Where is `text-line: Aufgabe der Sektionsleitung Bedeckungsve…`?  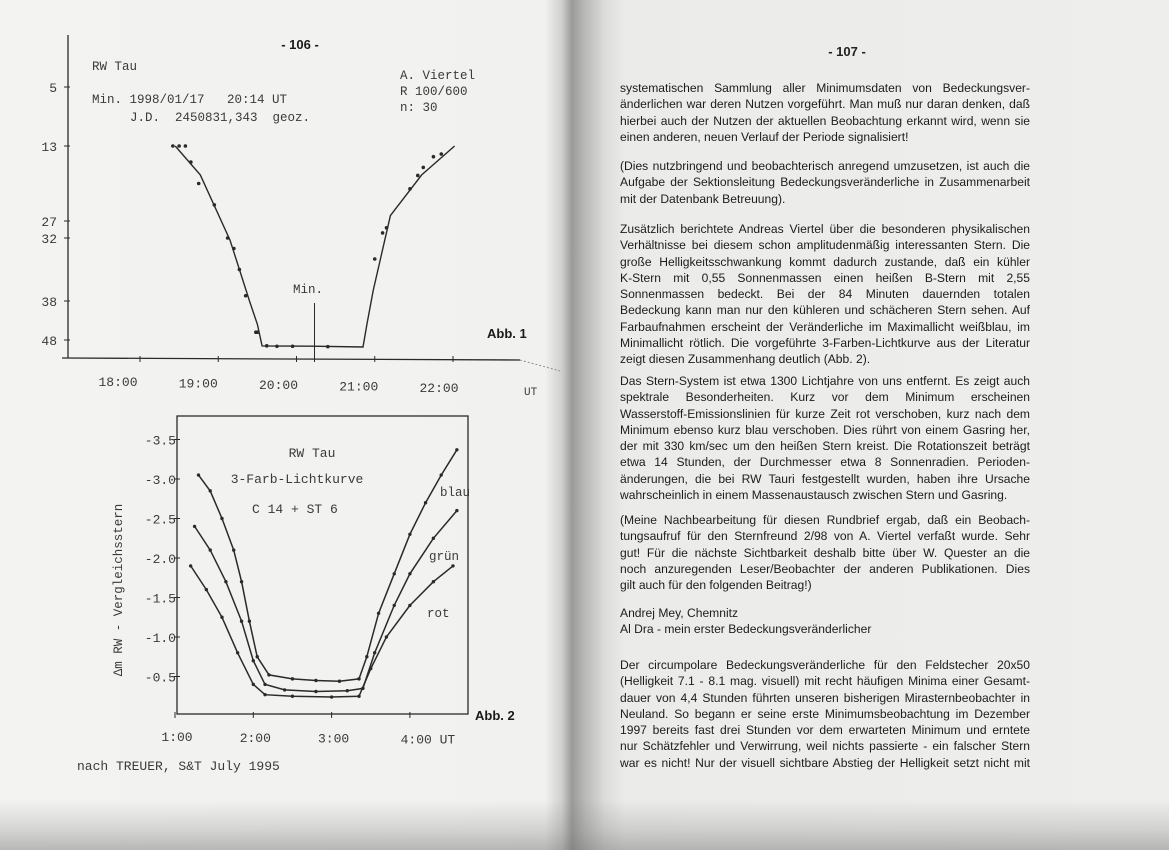
text-line: Aufgabe der Sektionsleitung Bedeckungsve… is located at coordinates (825, 182).